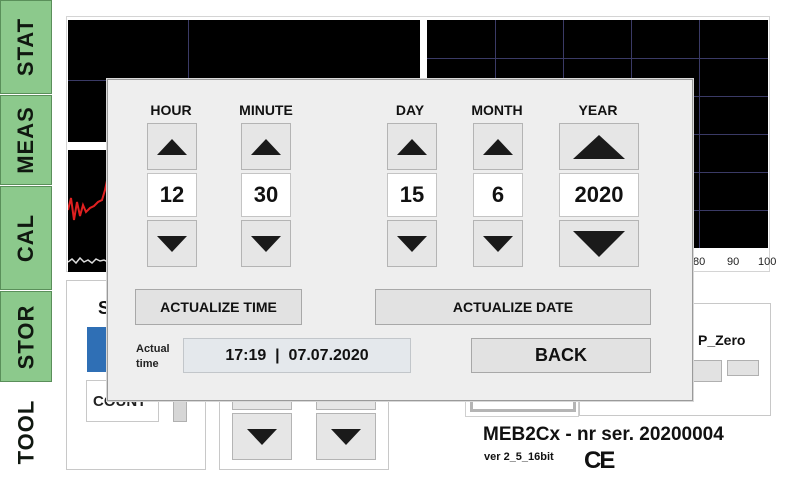 This screenshot has width=800, height=480. What do you see at coordinates (498, 195) in the screenshot?
I see `month-value: 6` at bounding box center [498, 195].